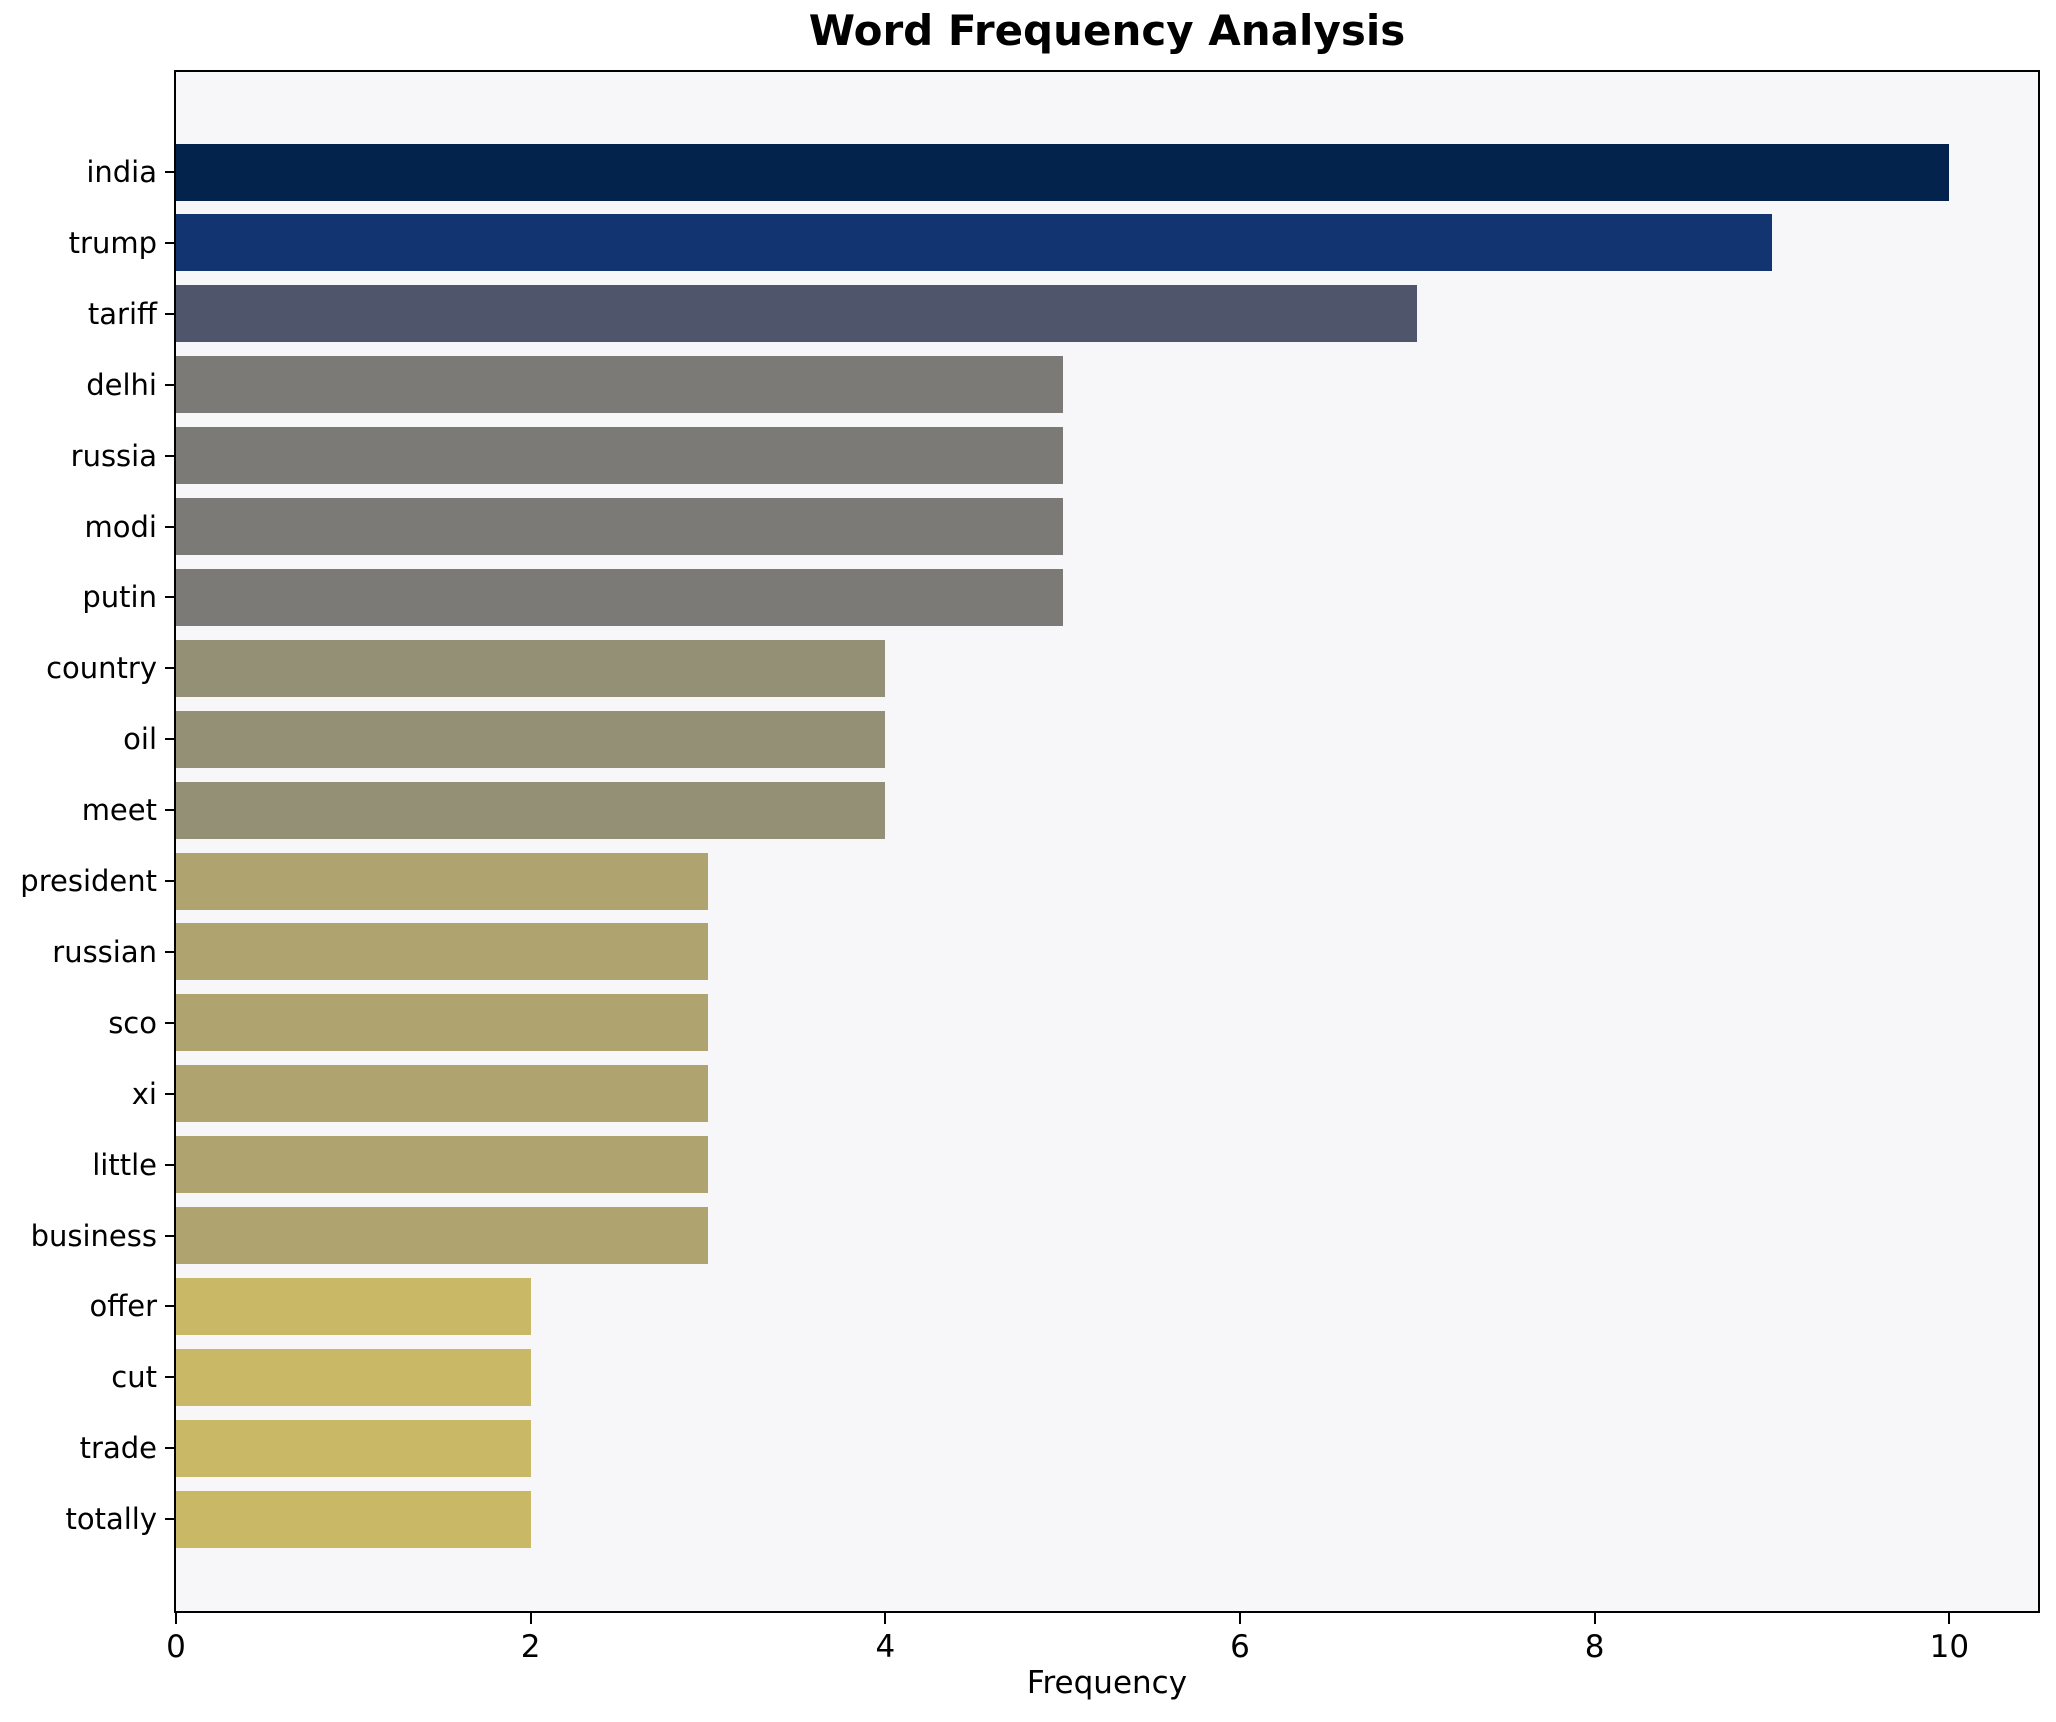  Describe the element at coordinates (170, 597) in the screenshot. I see `y-tick-putin` at that location.